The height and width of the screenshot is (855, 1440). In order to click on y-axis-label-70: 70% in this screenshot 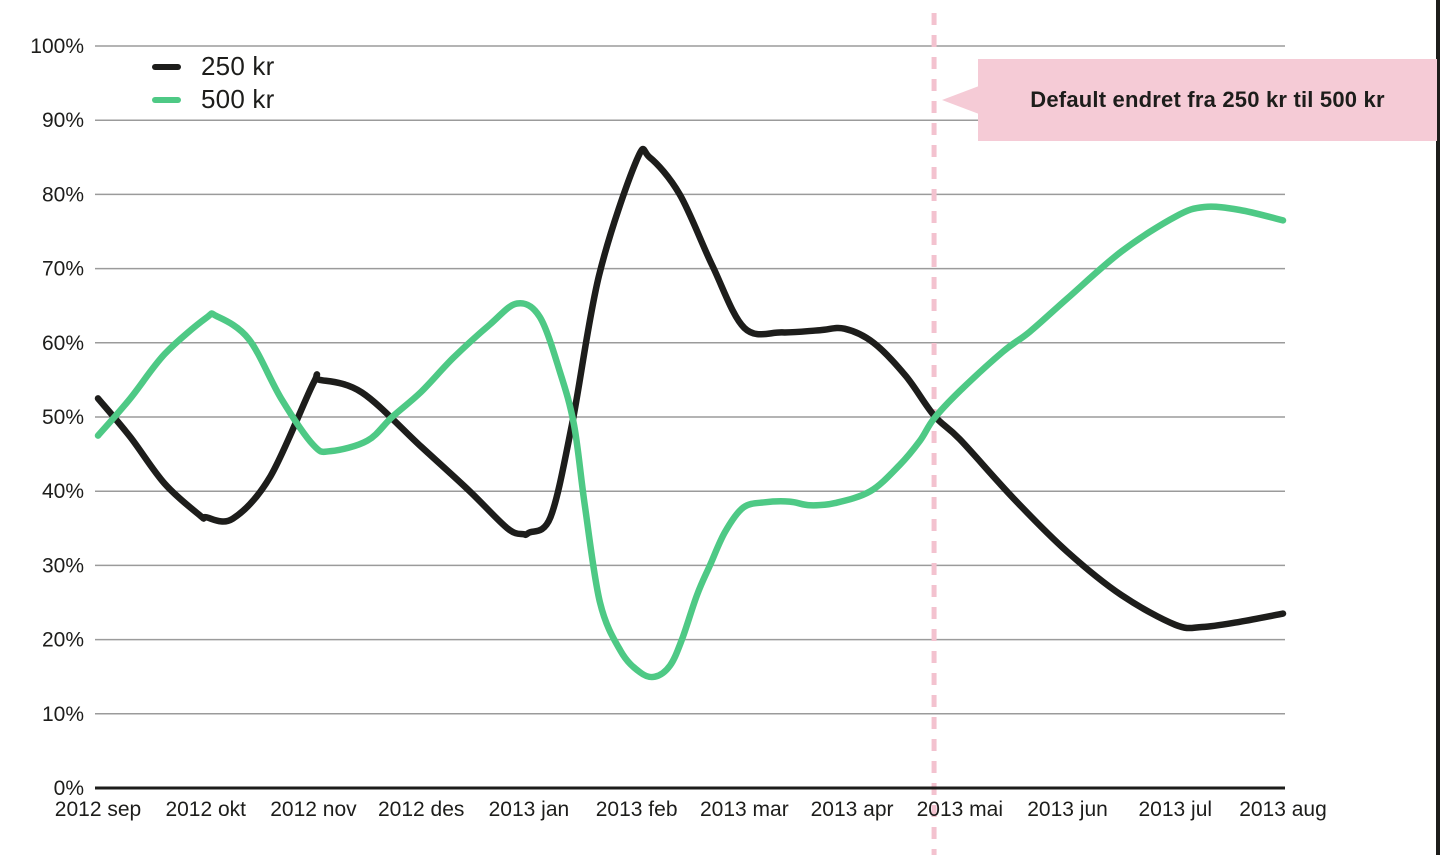, I will do `click(63, 269)`.